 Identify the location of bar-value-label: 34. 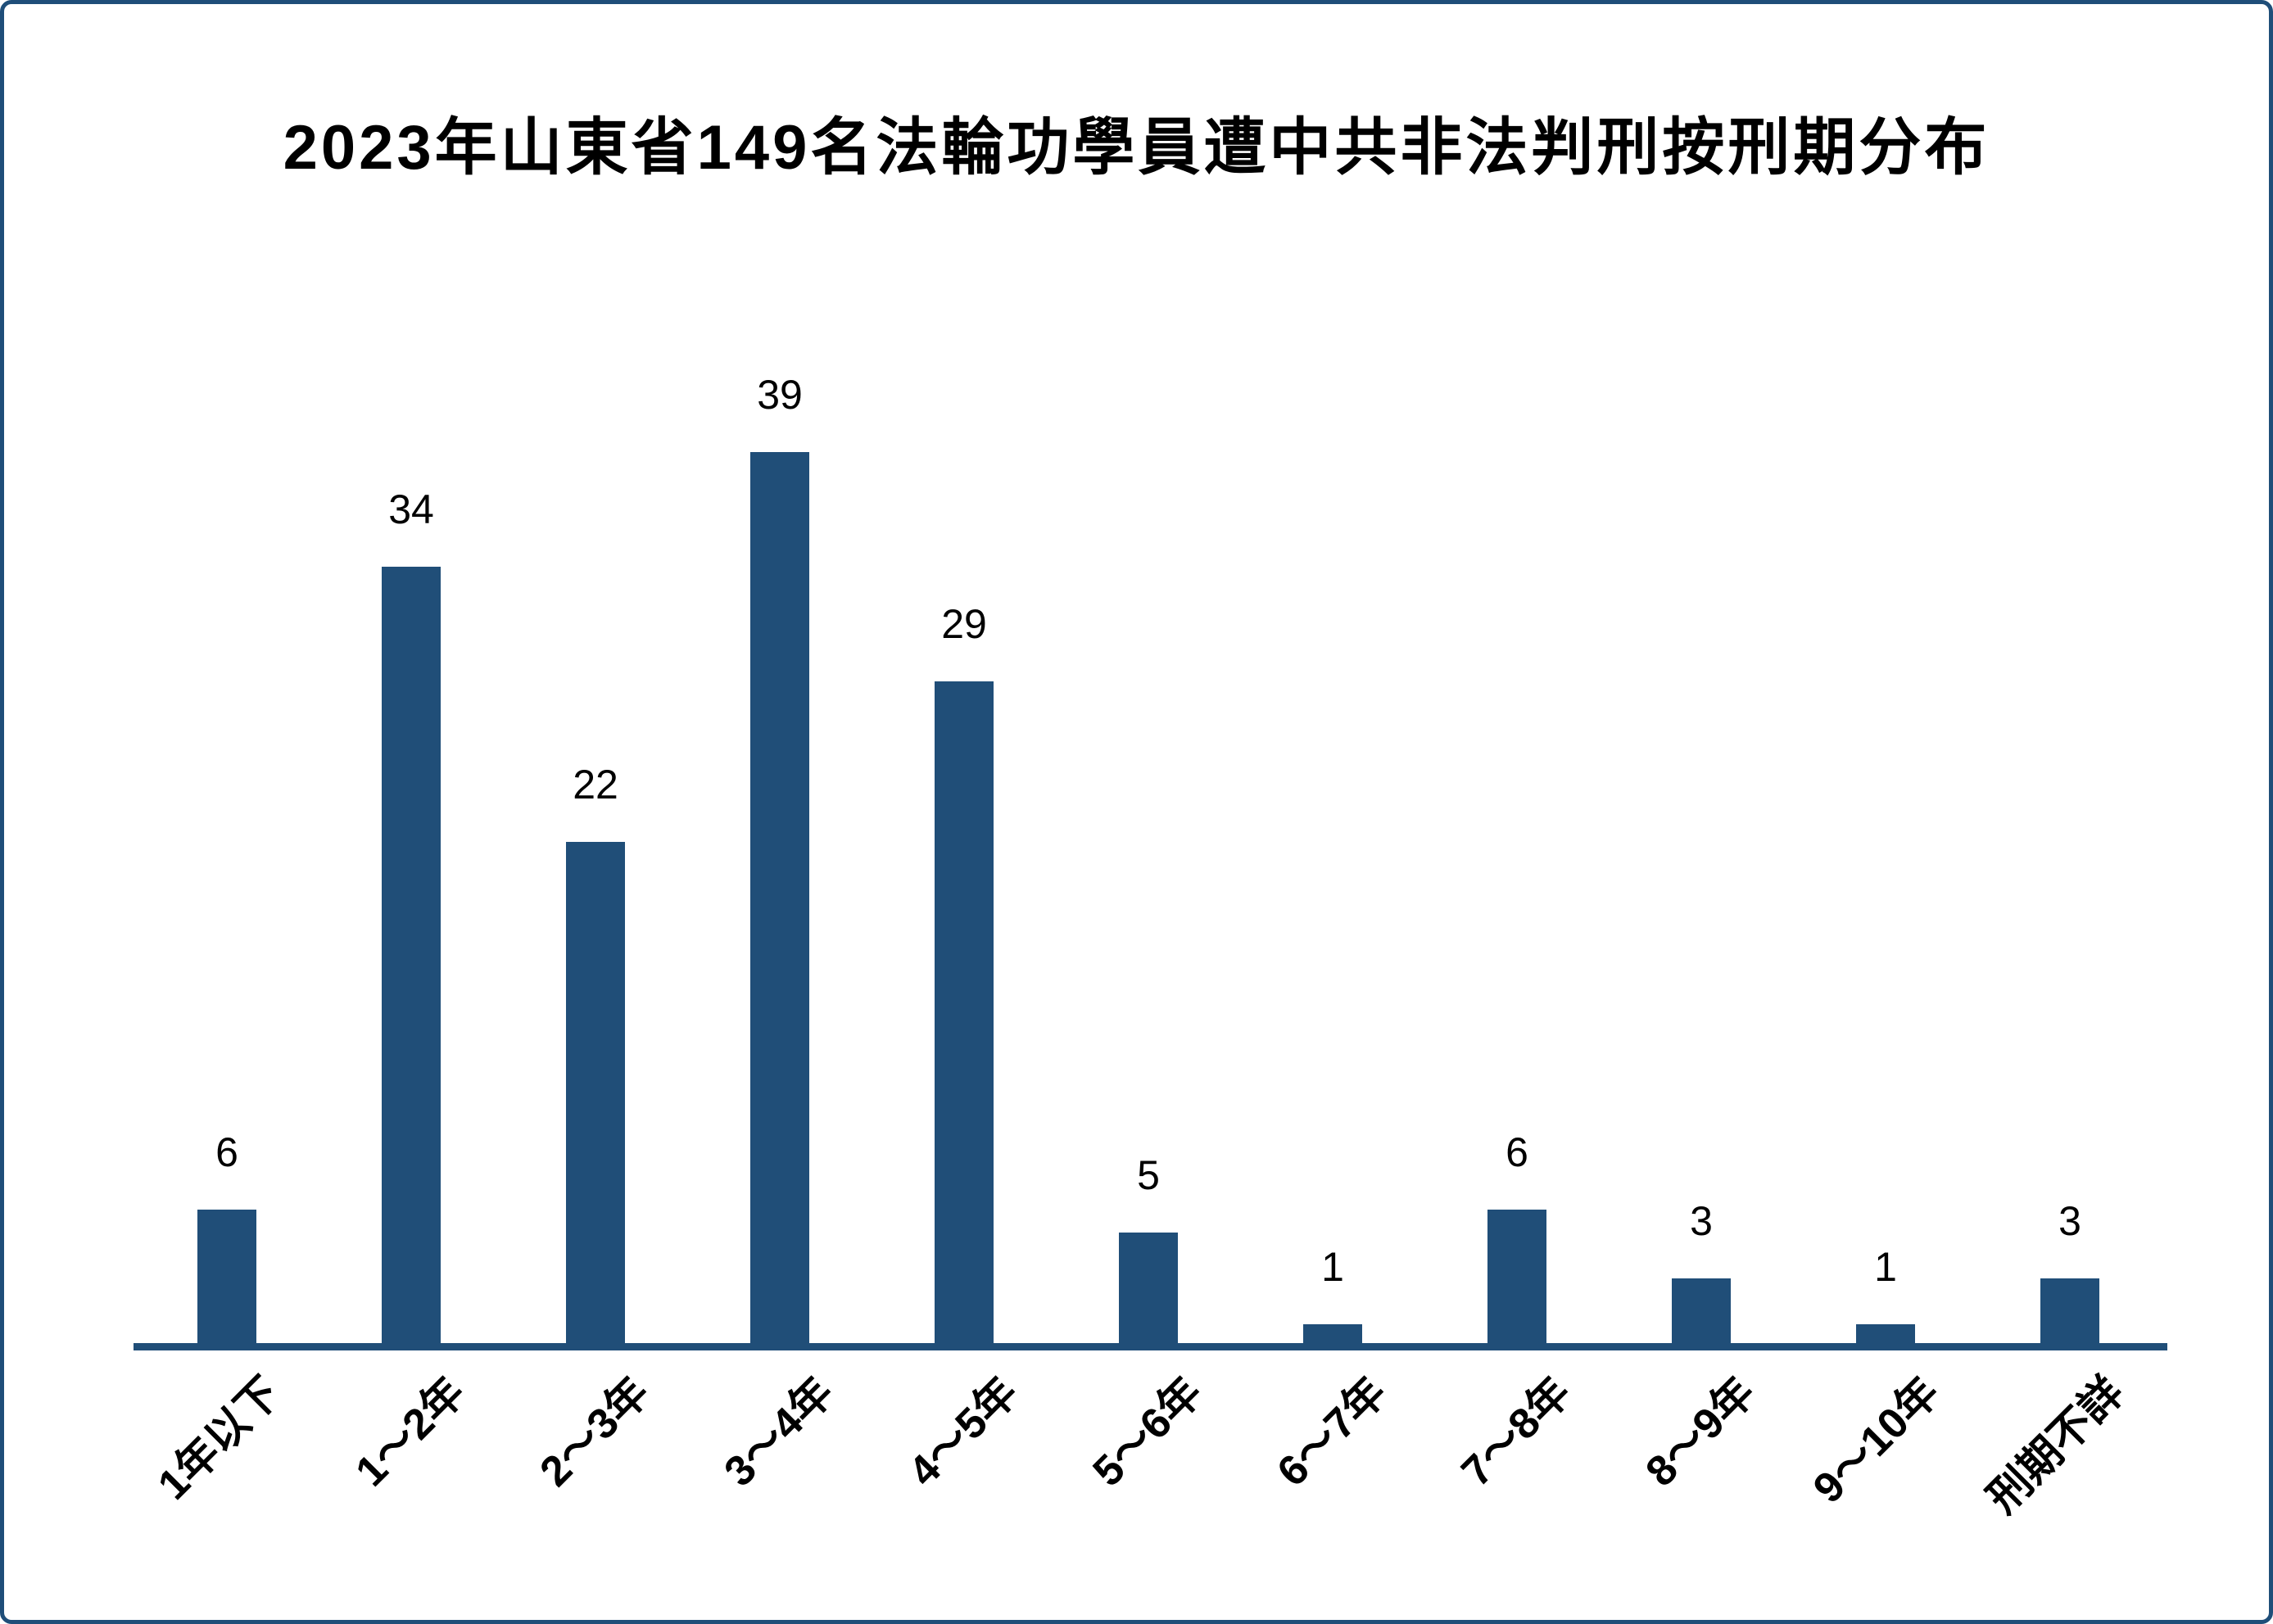
(411, 509).